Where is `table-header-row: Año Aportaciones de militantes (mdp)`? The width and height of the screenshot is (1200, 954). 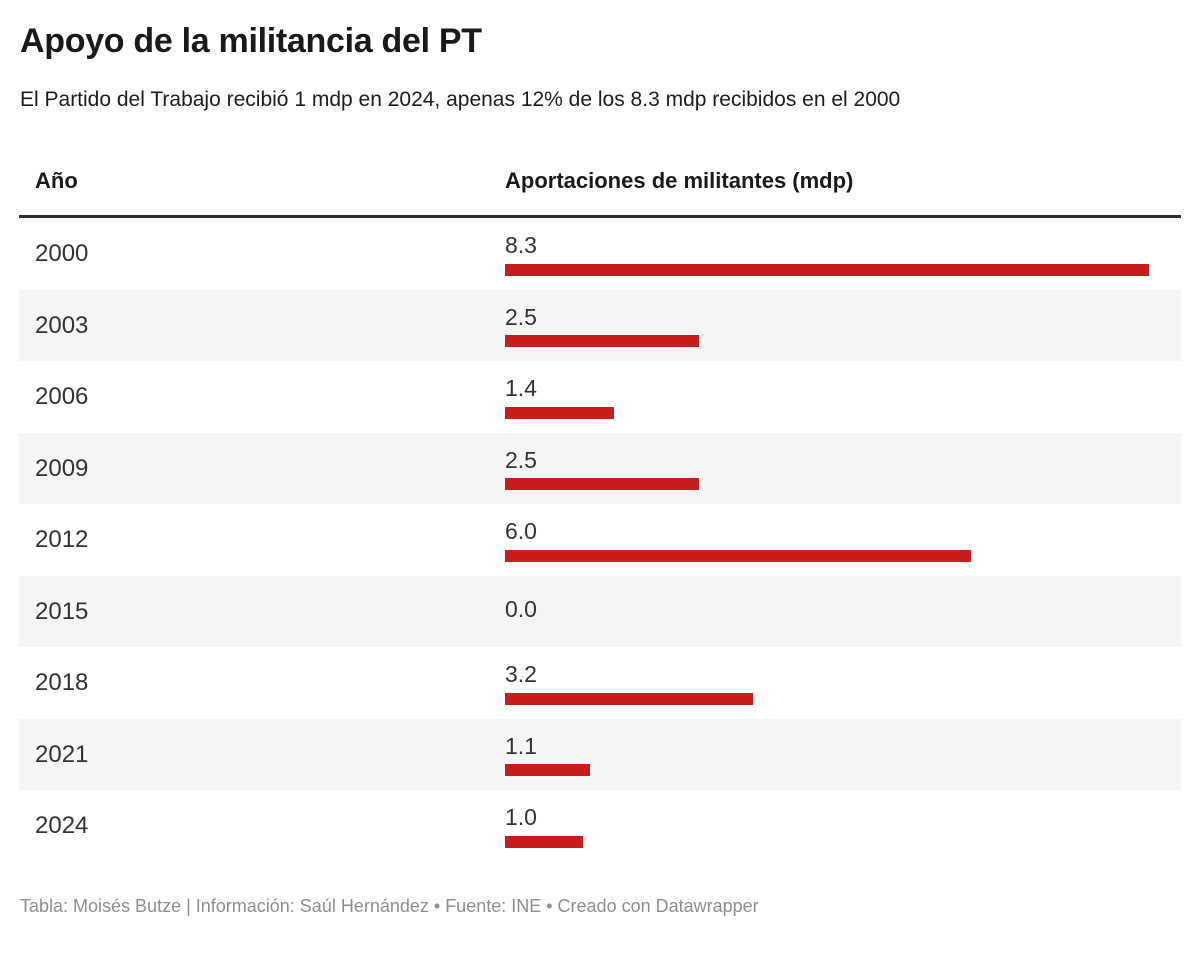
table-header-row: Año Aportaciones de militantes (mdp) is located at coordinates (600, 193).